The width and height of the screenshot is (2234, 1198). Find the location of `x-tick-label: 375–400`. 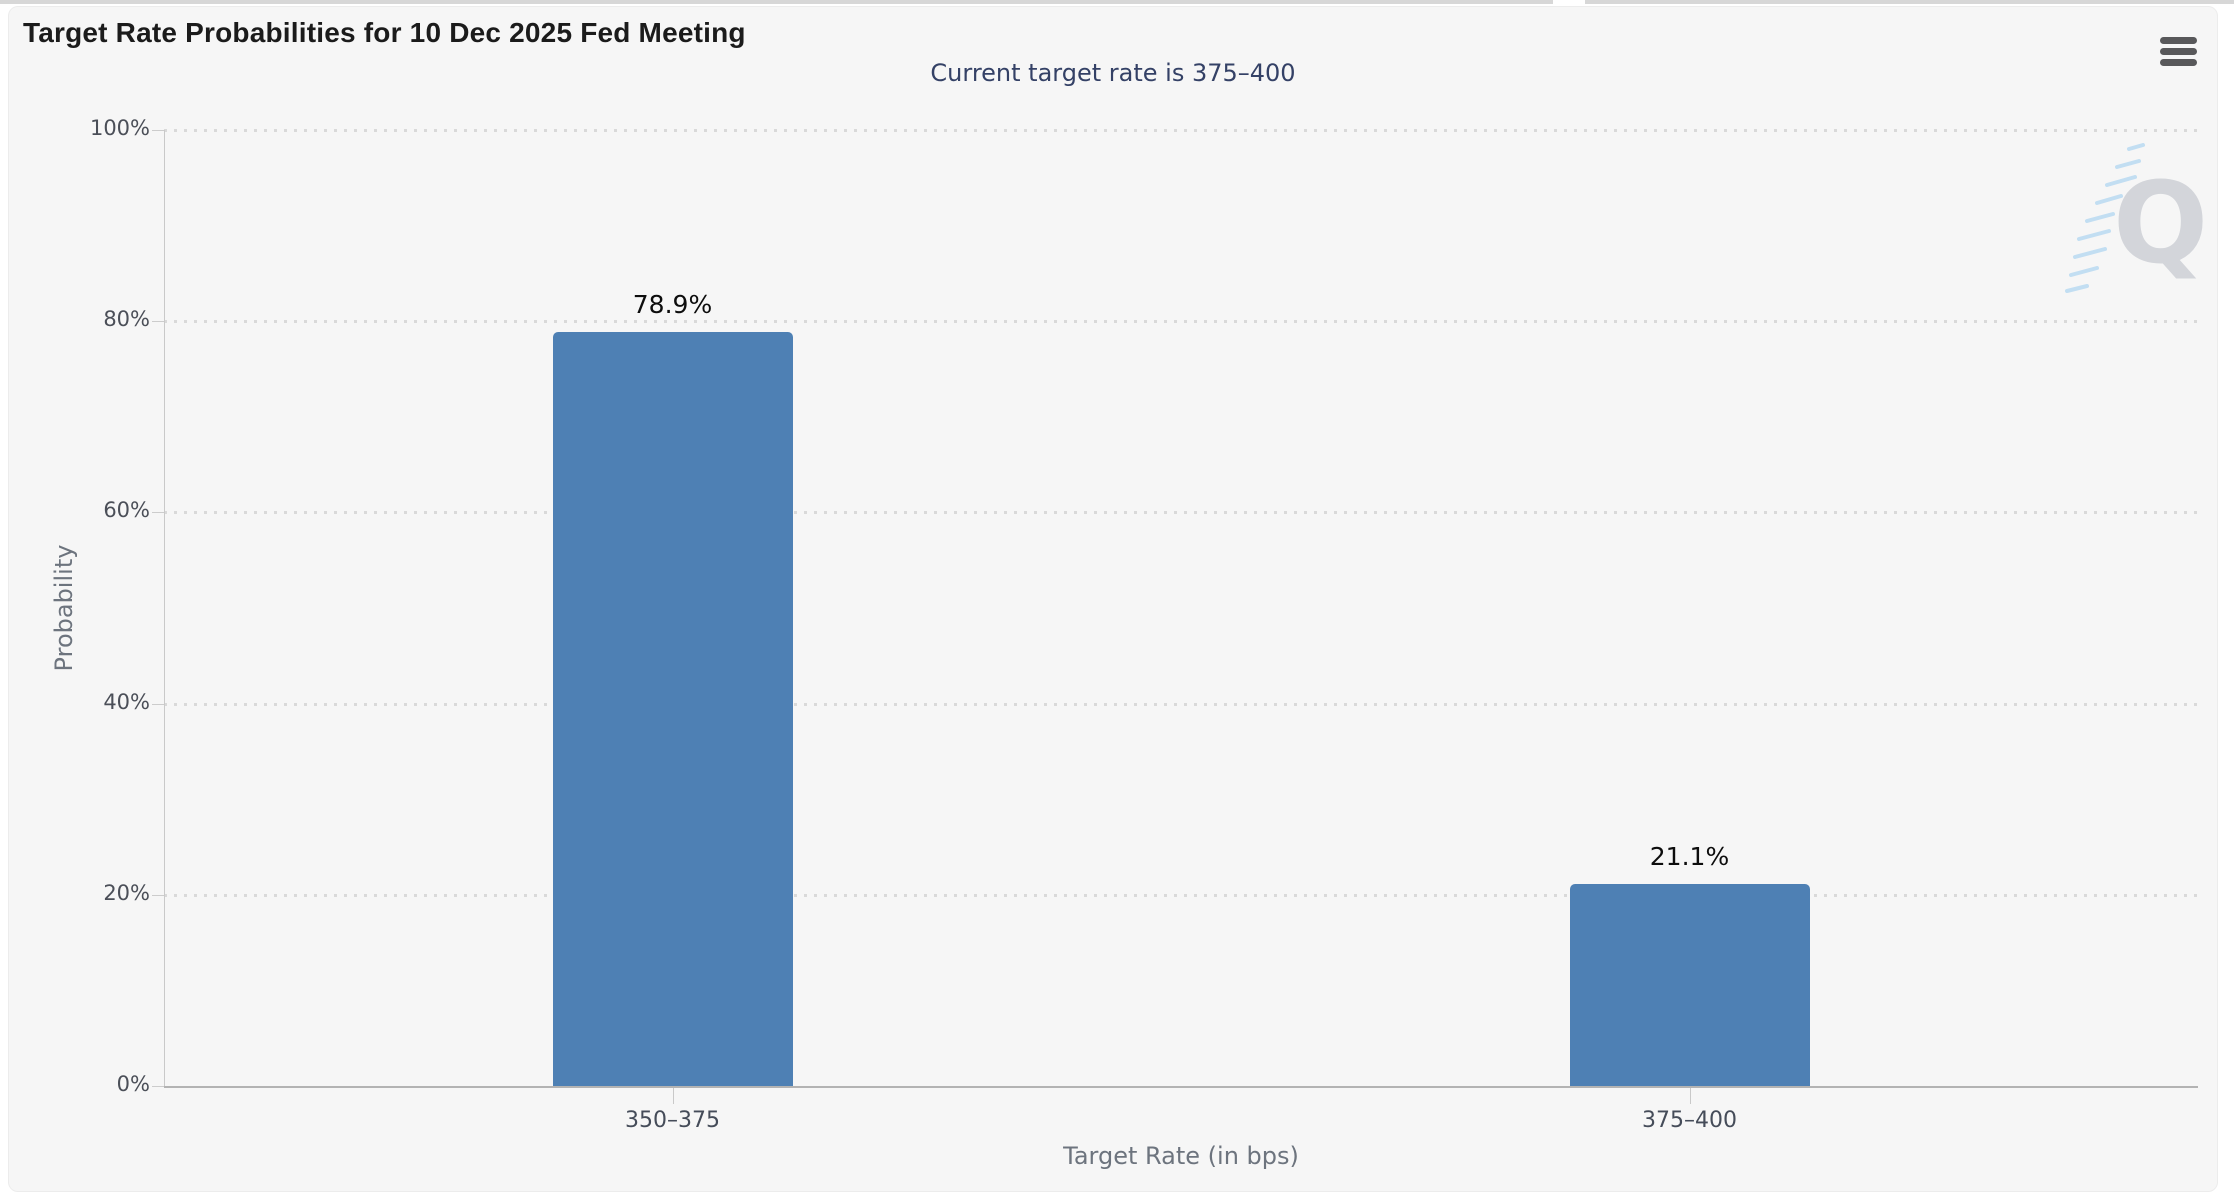

x-tick-label: 375–400 is located at coordinates (1689, 1120).